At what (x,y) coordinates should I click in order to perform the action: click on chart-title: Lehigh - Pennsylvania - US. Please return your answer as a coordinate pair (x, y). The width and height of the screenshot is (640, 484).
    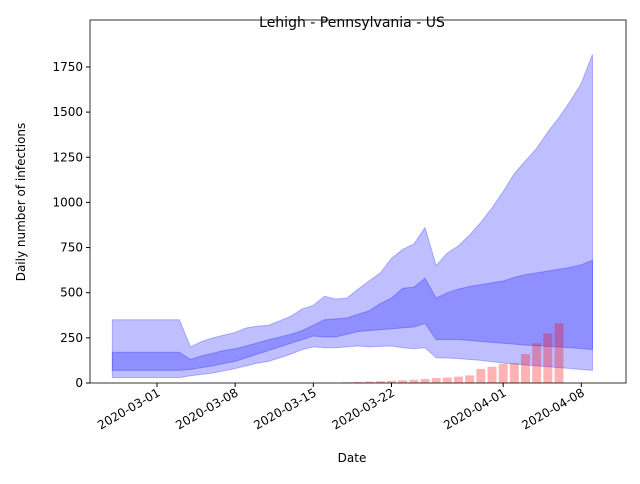
    Looking at the image, I should click on (352, 23).